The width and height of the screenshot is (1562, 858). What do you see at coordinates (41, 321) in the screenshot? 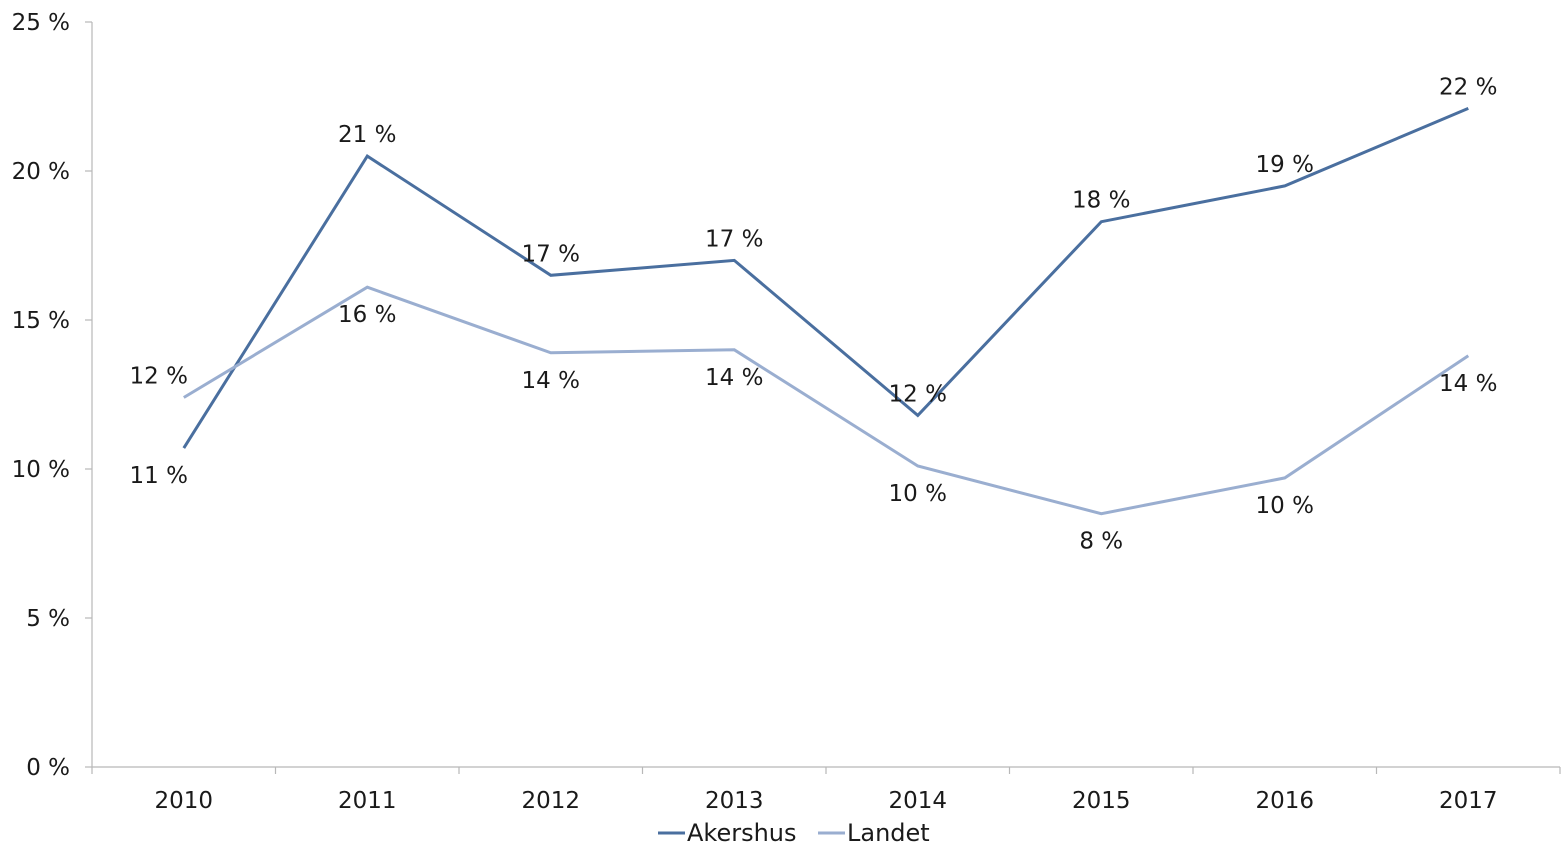
I see `y-tick-label: 15 %` at bounding box center [41, 321].